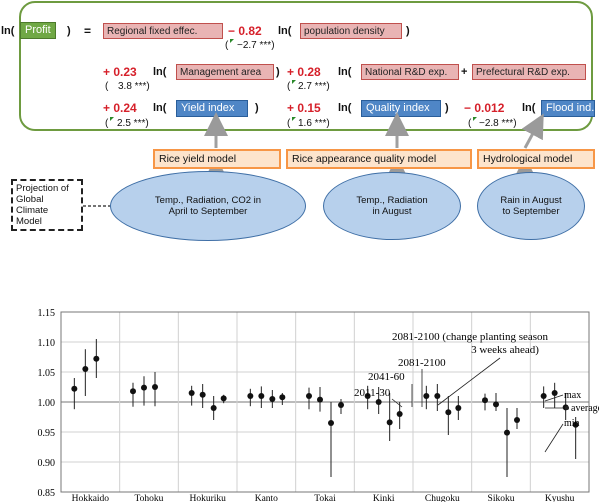  Describe the element at coordinates (47, 493) in the screenshot. I see `y-tick-label: 0.85` at that location.